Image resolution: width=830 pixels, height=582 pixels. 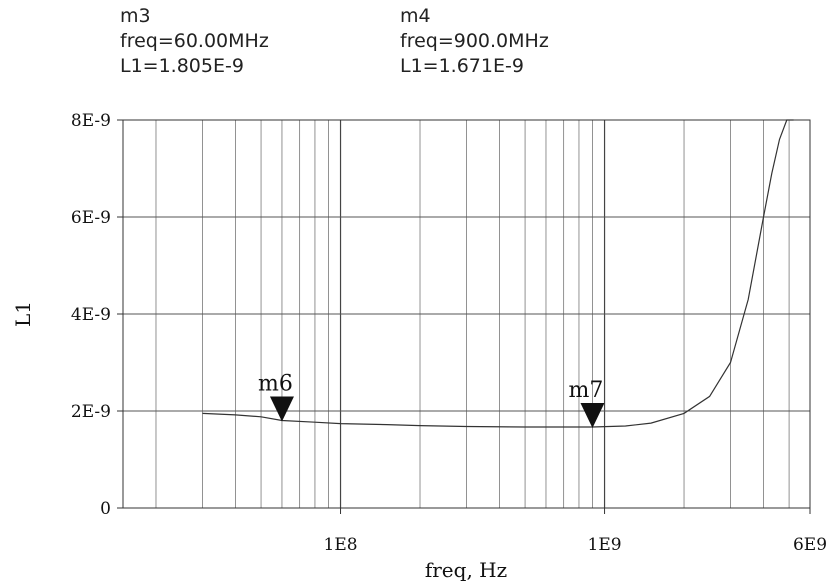 What do you see at coordinates (23, 314) in the screenshot?
I see `y-axis-label: L1` at bounding box center [23, 314].